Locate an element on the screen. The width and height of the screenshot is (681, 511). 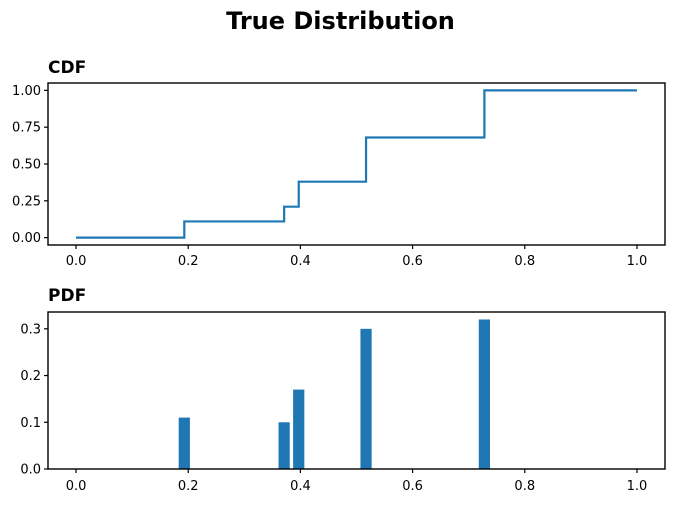
y-tick-label: 0.00 is located at coordinates (26, 238).